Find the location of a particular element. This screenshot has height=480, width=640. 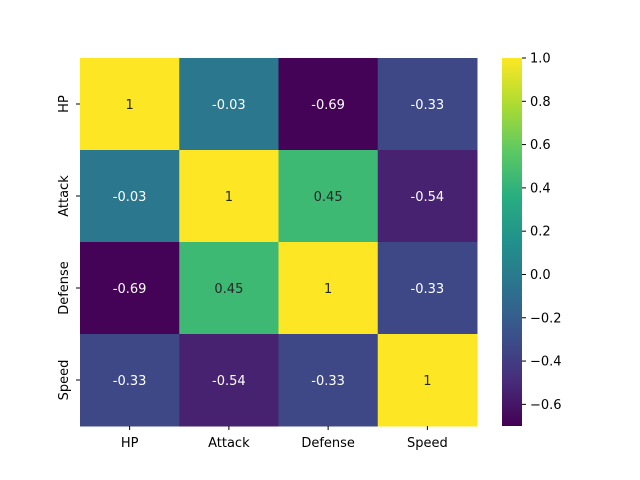

cell-label-2-2: 1 is located at coordinates (328, 289).